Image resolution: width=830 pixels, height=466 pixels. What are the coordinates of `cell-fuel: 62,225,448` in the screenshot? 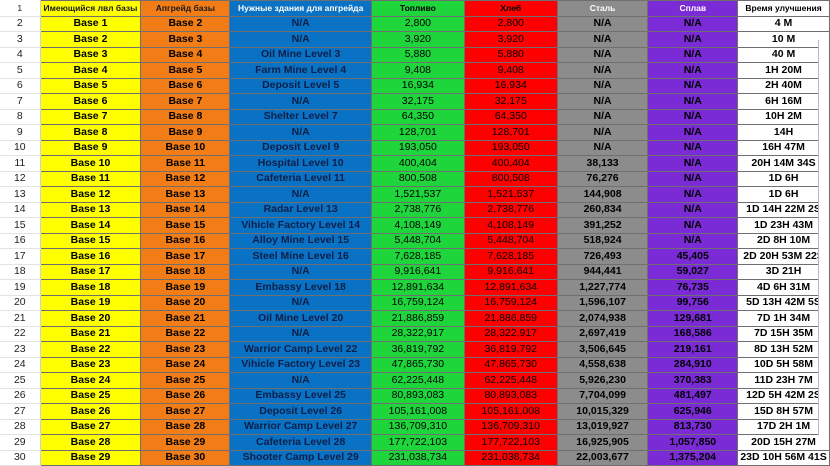 It's located at (417, 380).